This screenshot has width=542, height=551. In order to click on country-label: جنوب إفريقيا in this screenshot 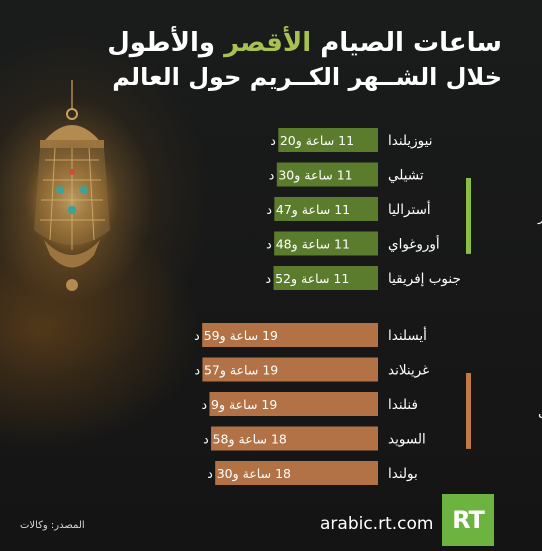, I will do `click(424, 279)`.